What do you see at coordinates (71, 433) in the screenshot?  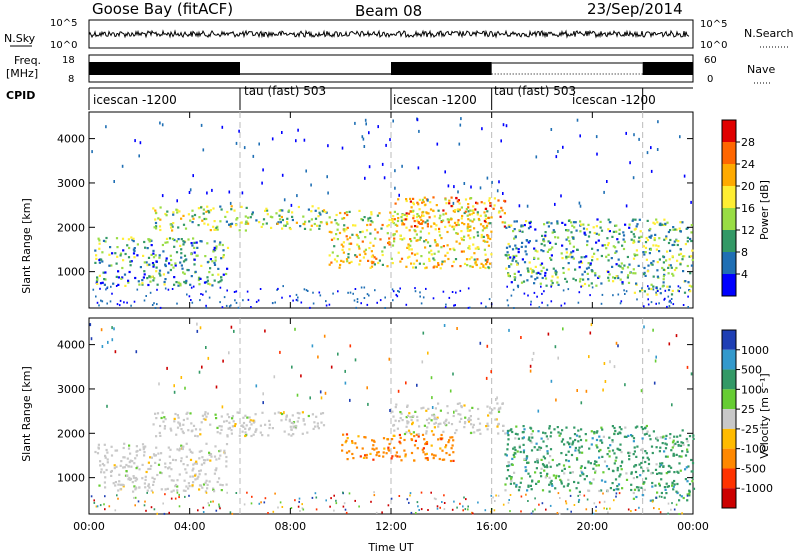 I see `range-tick-label: 2000` at bounding box center [71, 433].